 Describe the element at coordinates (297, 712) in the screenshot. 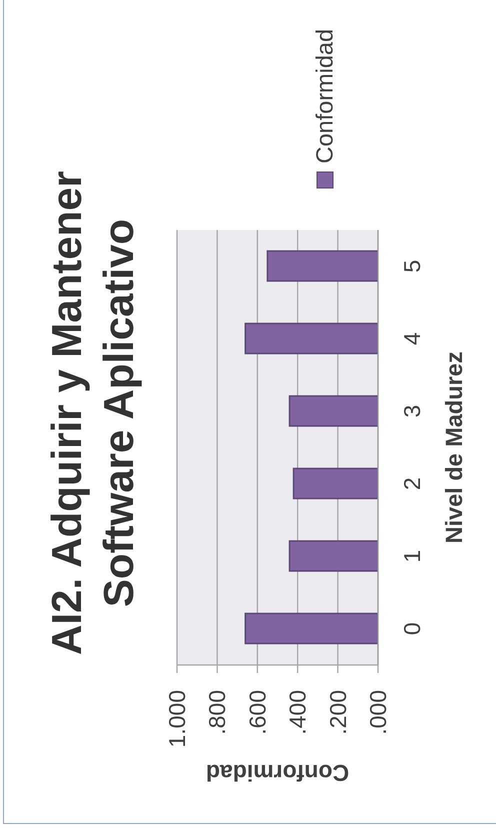

I see `x-tick-label: .400` at that location.